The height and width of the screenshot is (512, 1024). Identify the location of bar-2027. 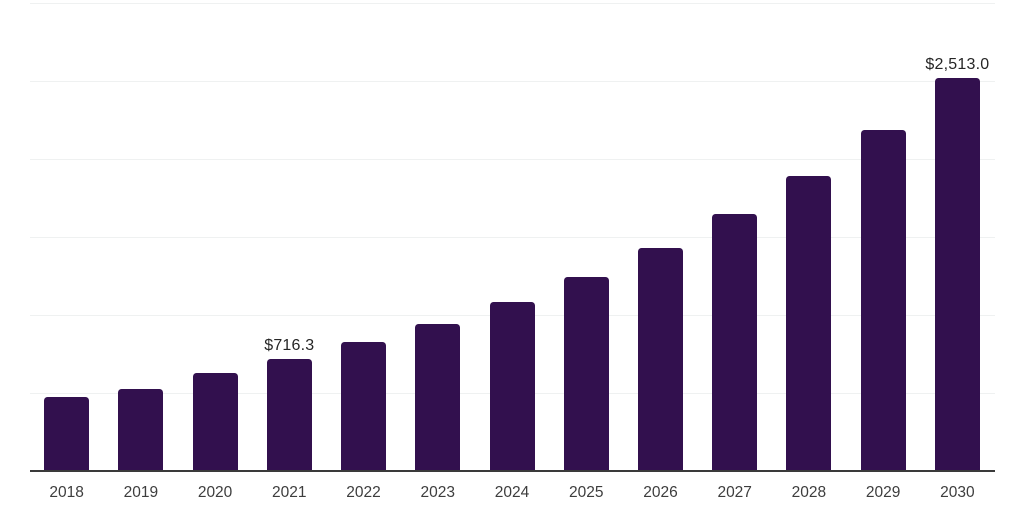
(735, 342).